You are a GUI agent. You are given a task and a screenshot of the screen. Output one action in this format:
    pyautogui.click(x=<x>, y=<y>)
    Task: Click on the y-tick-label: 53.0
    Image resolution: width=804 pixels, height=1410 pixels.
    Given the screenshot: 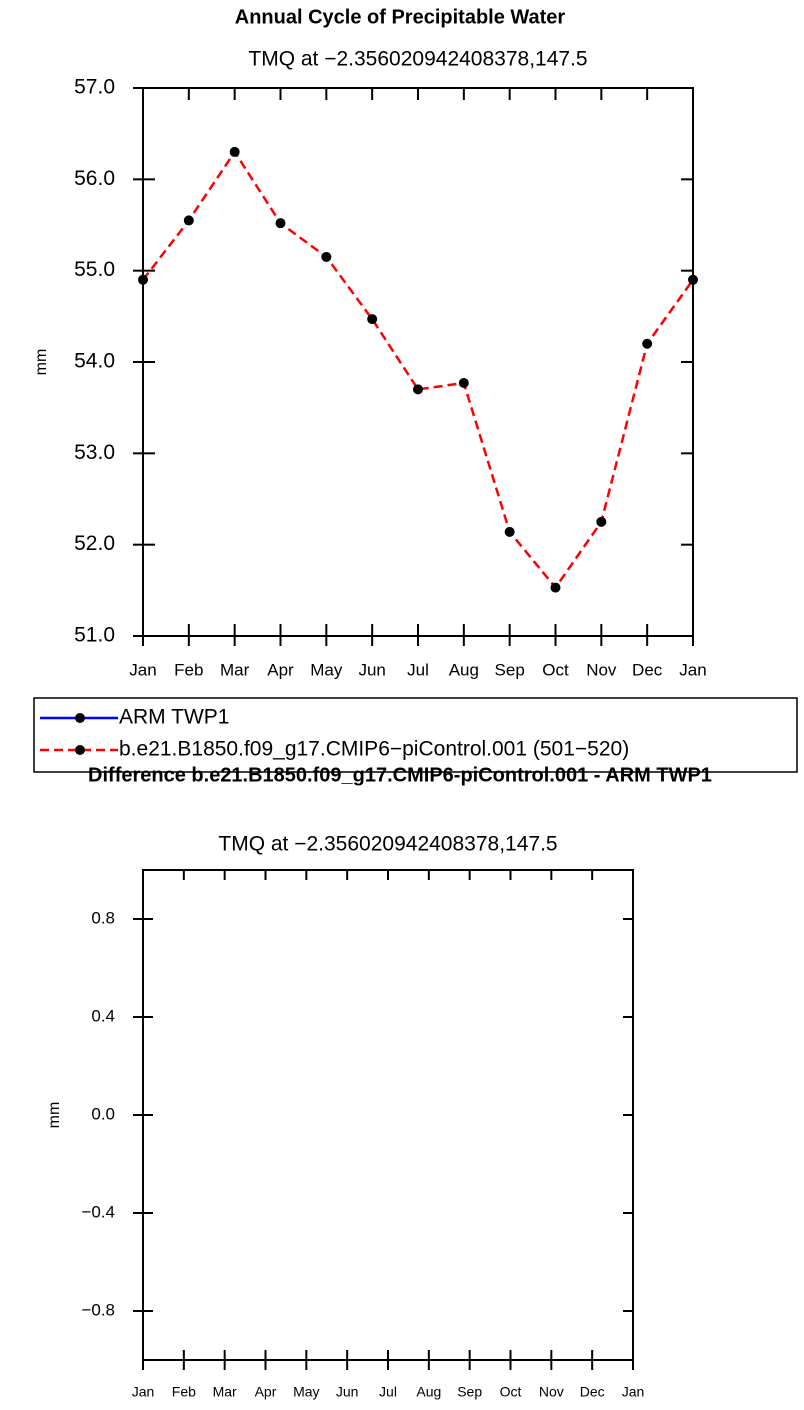 What is the action you would take?
    pyautogui.click(x=94, y=452)
    